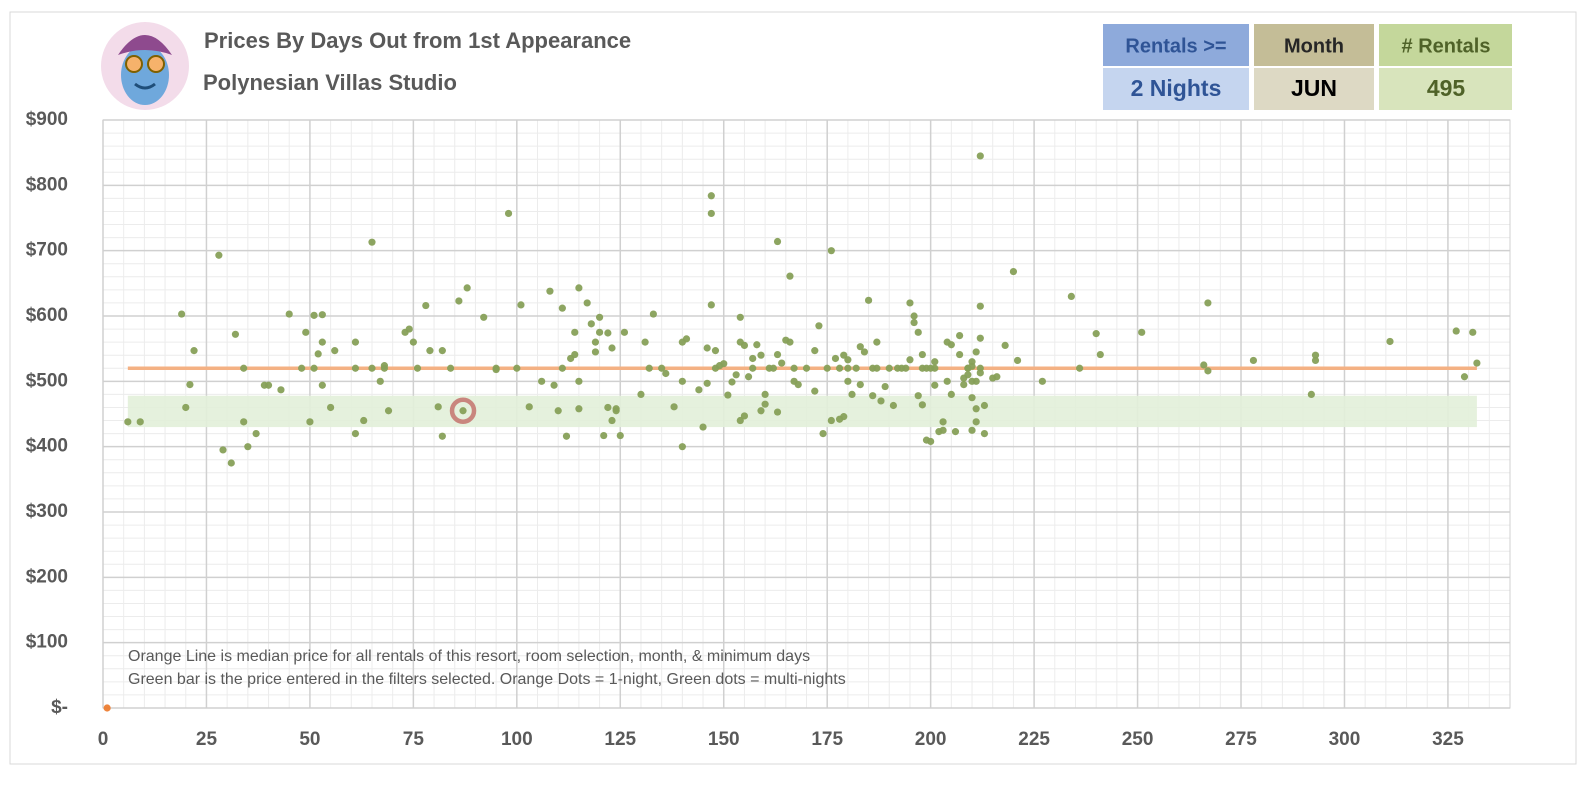 The height and width of the screenshot is (792, 1585). What do you see at coordinates (1448, 739) in the screenshot?
I see `x-tick-label: 325` at bounding box center [1448, 739].